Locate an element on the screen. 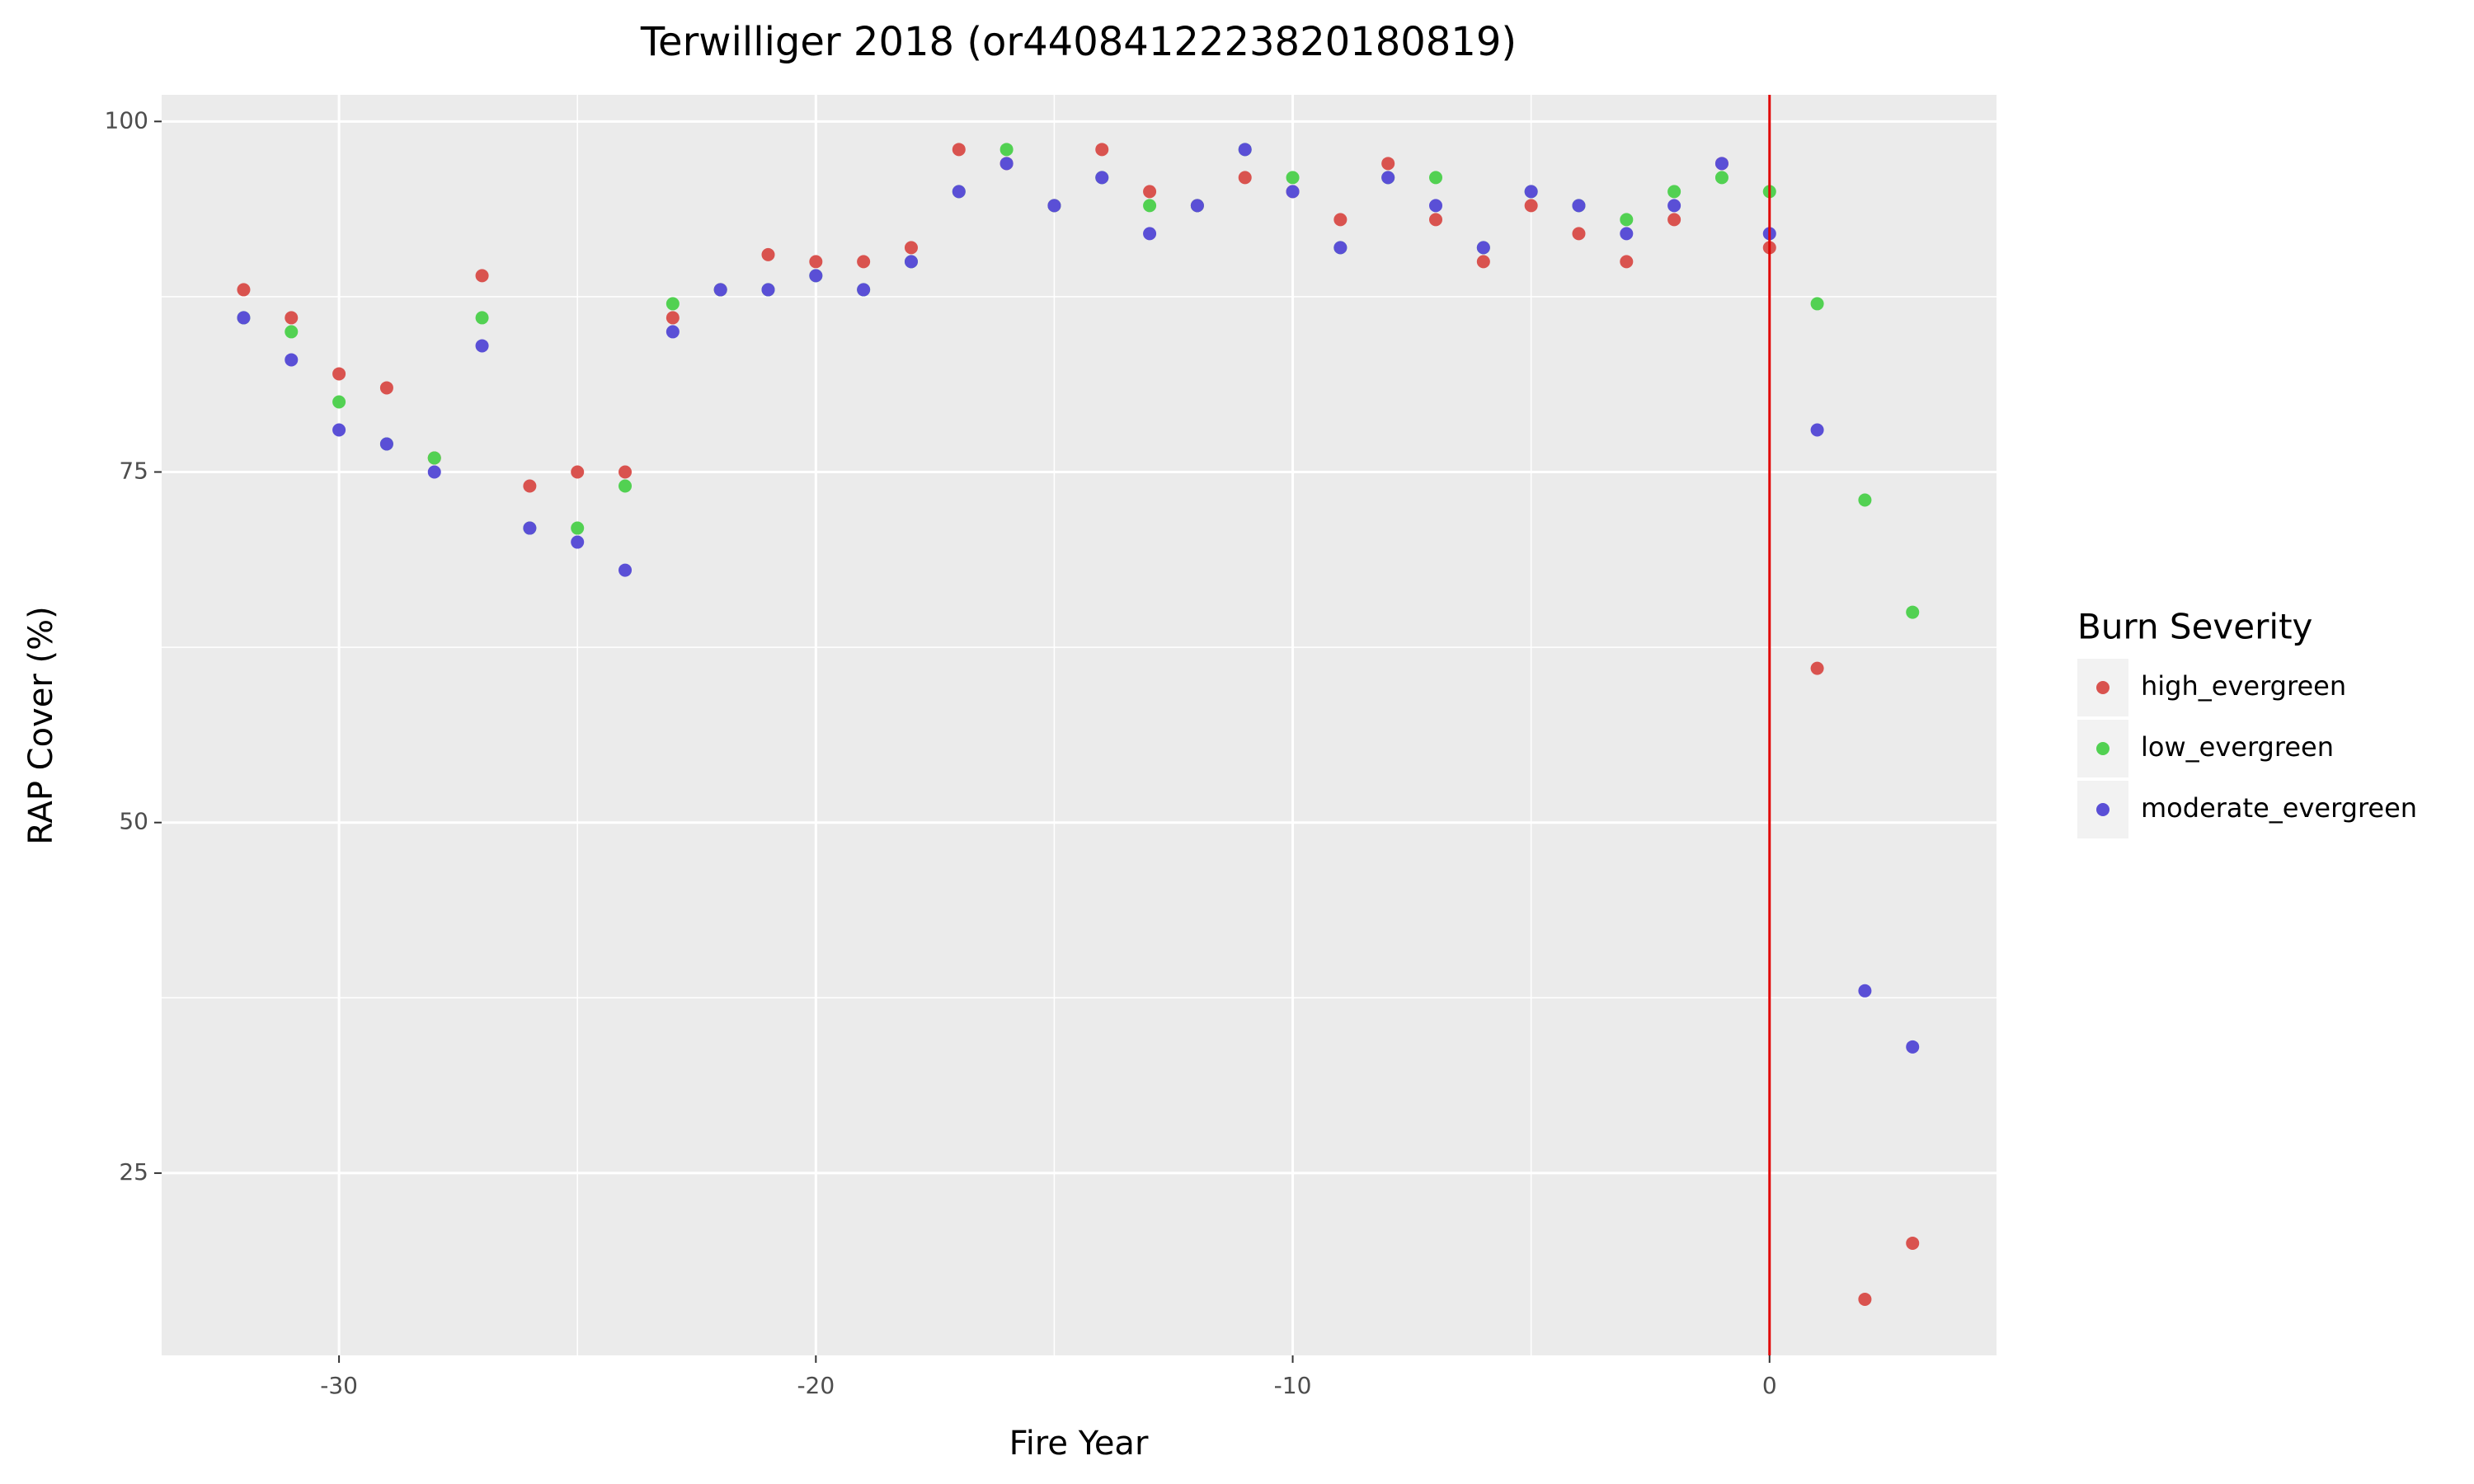  y-axis-title: RAP Cover (%) is located at coordinates (41, 725).